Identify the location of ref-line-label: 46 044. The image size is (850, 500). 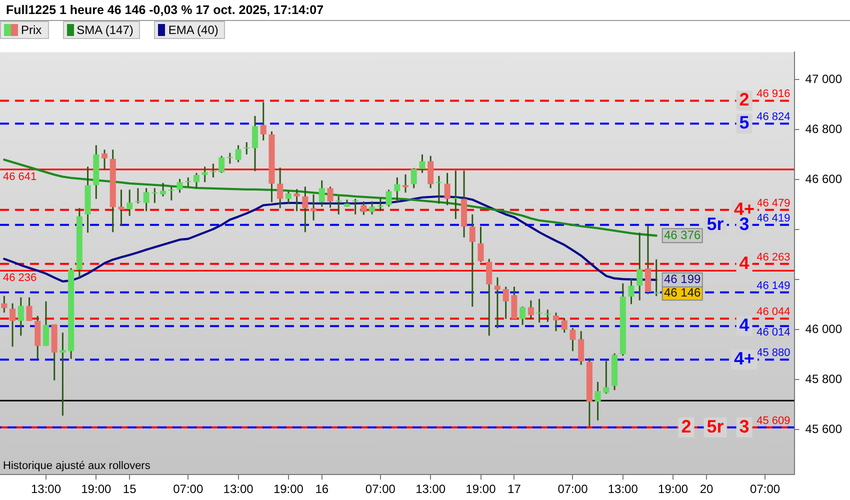
(773, 312).